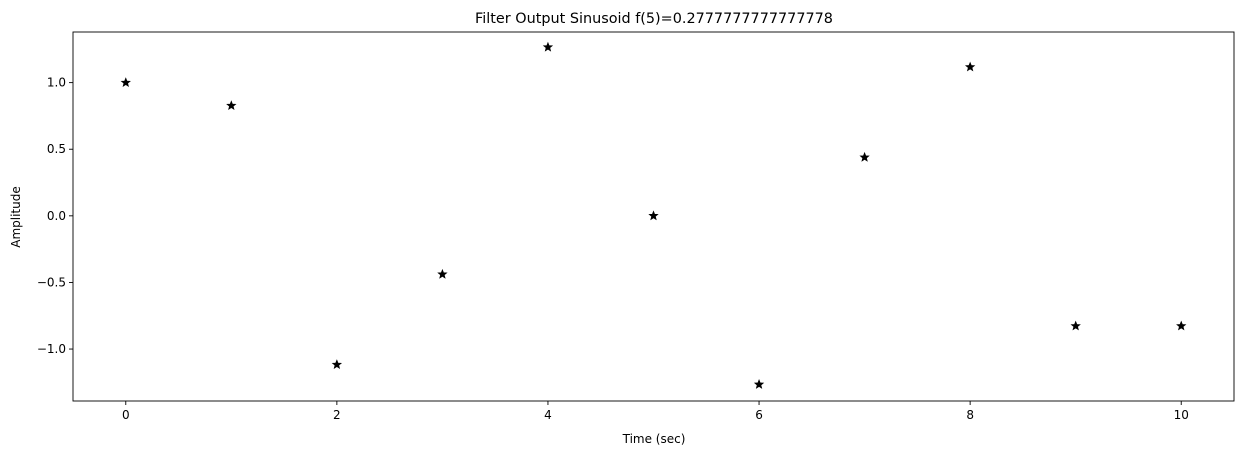 The image size is (1245, 460). What do you see at coordinates (56, 216) in the screenshot?
I see `y-tick-label: 0.0` at bounding box center [56, 216].